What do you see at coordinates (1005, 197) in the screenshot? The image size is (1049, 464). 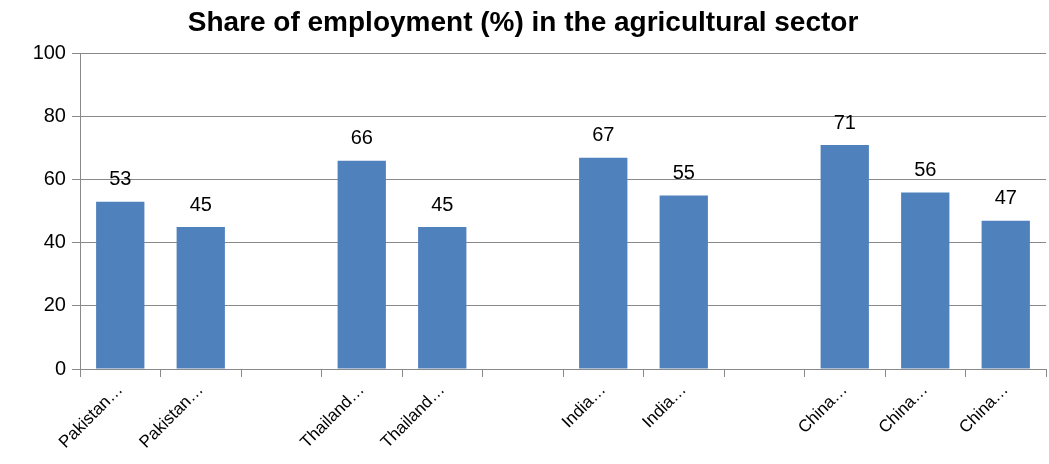 I see `data-label: 47` at bounding box center [1005, 197].